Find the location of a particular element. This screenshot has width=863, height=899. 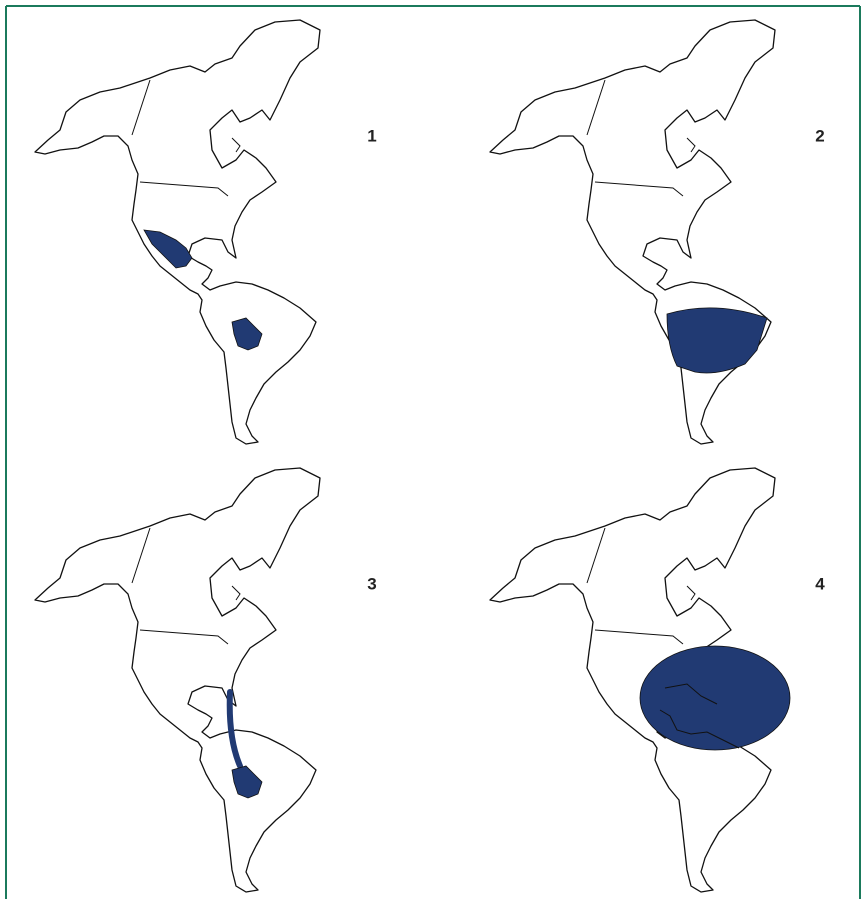

panel-label: 3 is located at coordinates (371, 583).